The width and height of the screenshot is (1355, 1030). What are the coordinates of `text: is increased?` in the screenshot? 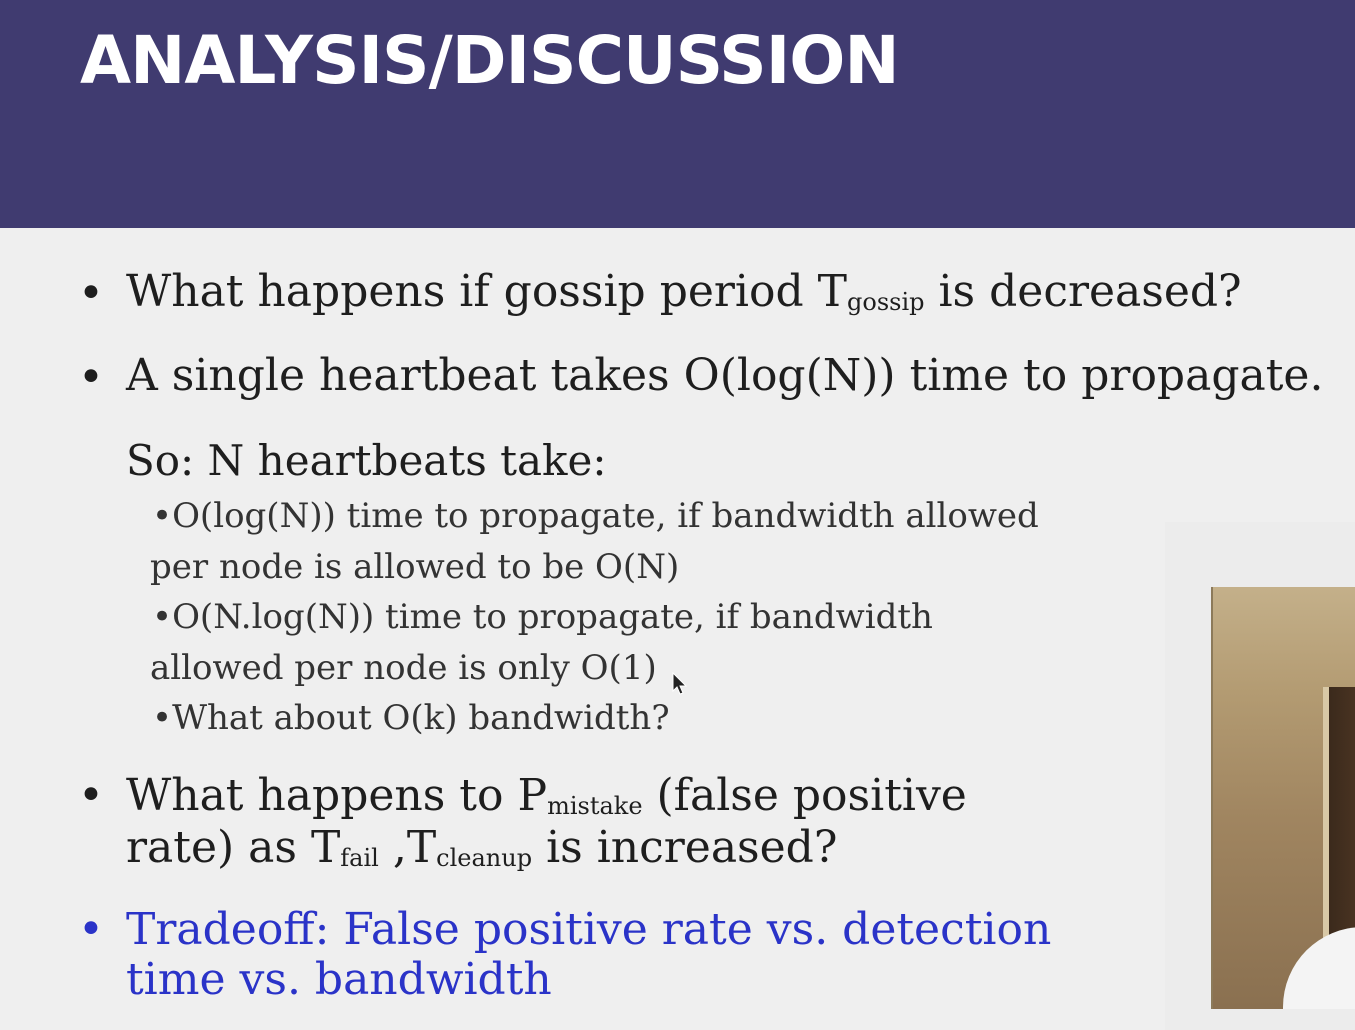 It's located at (685, 847).